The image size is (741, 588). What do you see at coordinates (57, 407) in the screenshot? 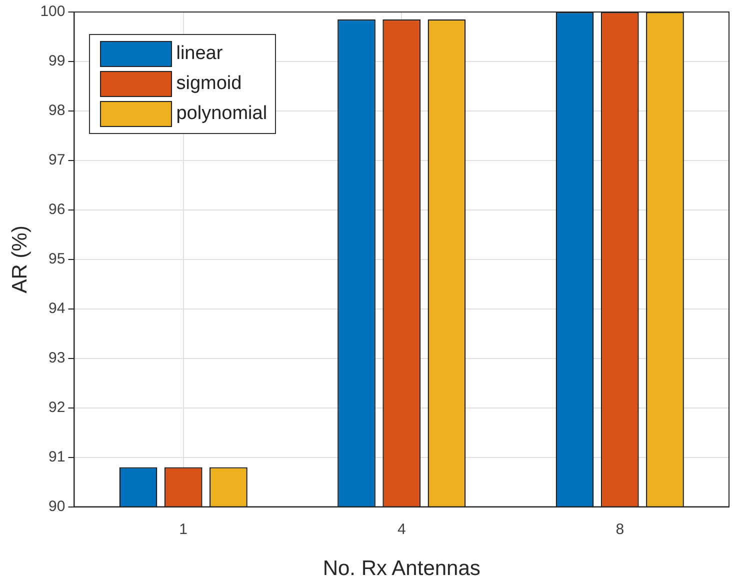
I see `y-tick-label: 92` at bounding box center [57, 407].